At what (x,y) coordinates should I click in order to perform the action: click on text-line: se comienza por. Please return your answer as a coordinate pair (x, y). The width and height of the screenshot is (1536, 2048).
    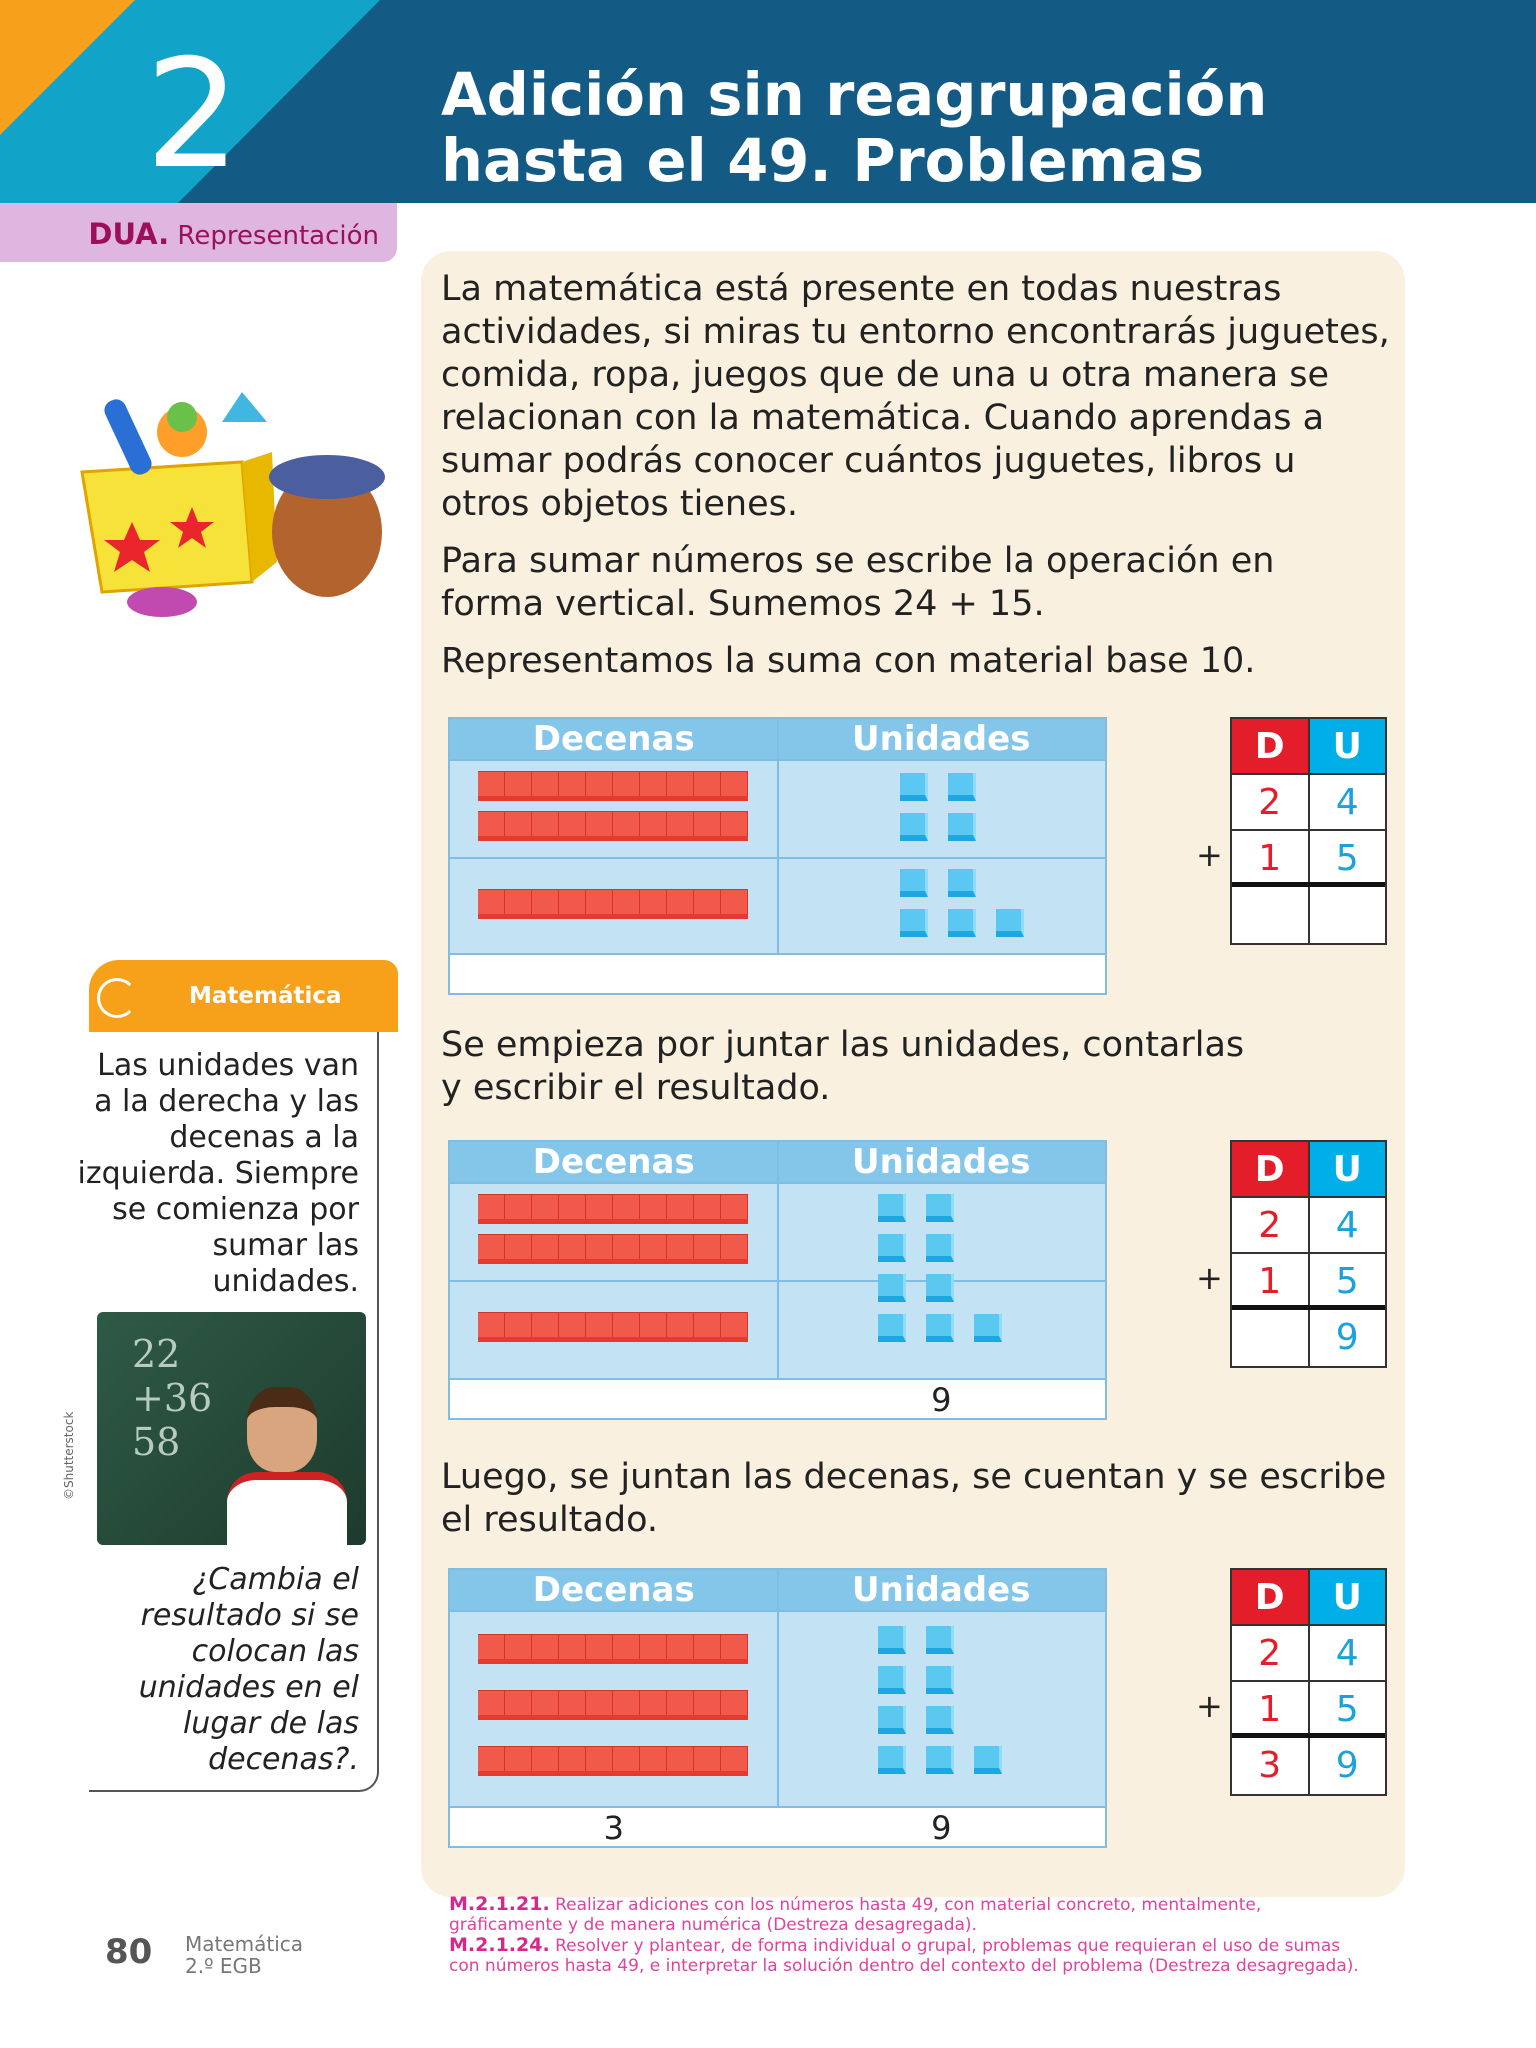
    Looking at the image, I should click on (235, 1209).